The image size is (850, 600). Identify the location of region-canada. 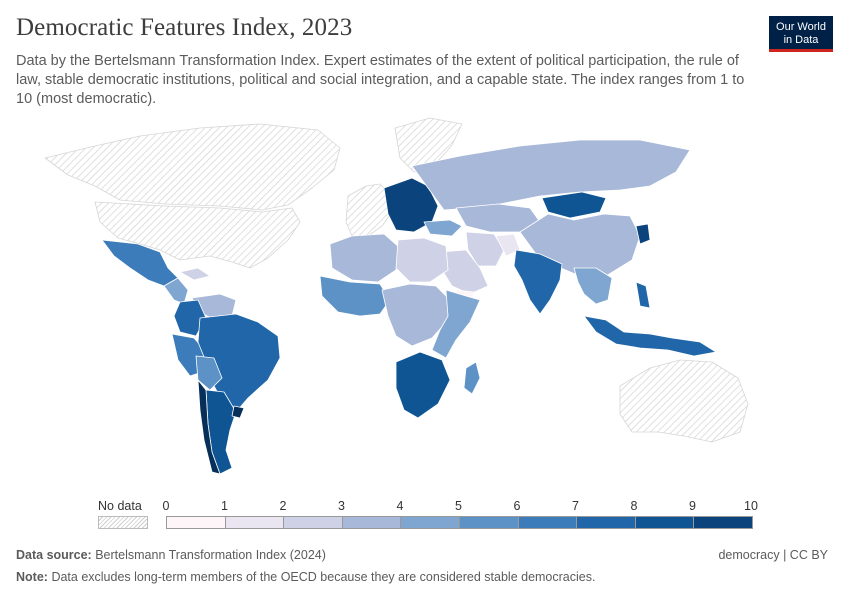
(192, 167).